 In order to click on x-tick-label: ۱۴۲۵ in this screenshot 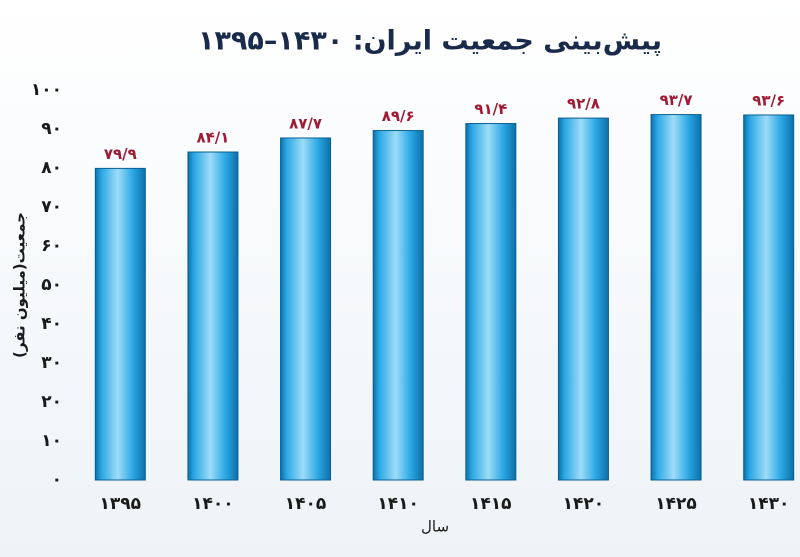, I will do `click(676, 504)`.